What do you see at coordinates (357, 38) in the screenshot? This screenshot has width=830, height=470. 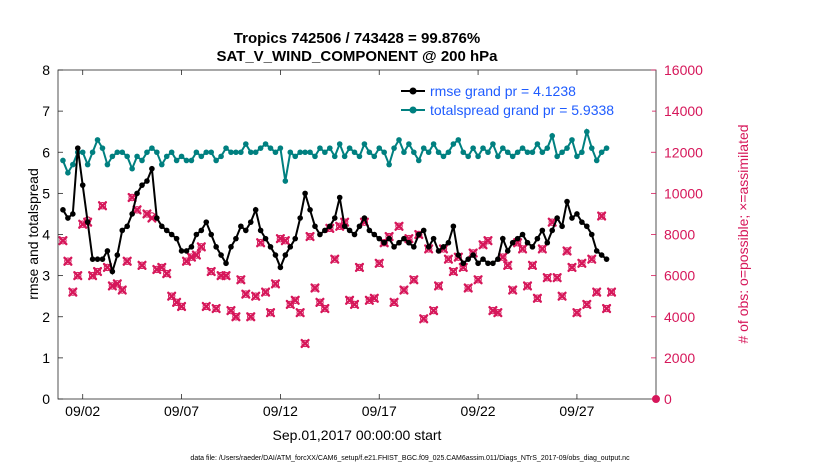 I see `chart-title-line1: Tropics 742506 / 743428 = 99.876%` at bounding box center [357, 38].